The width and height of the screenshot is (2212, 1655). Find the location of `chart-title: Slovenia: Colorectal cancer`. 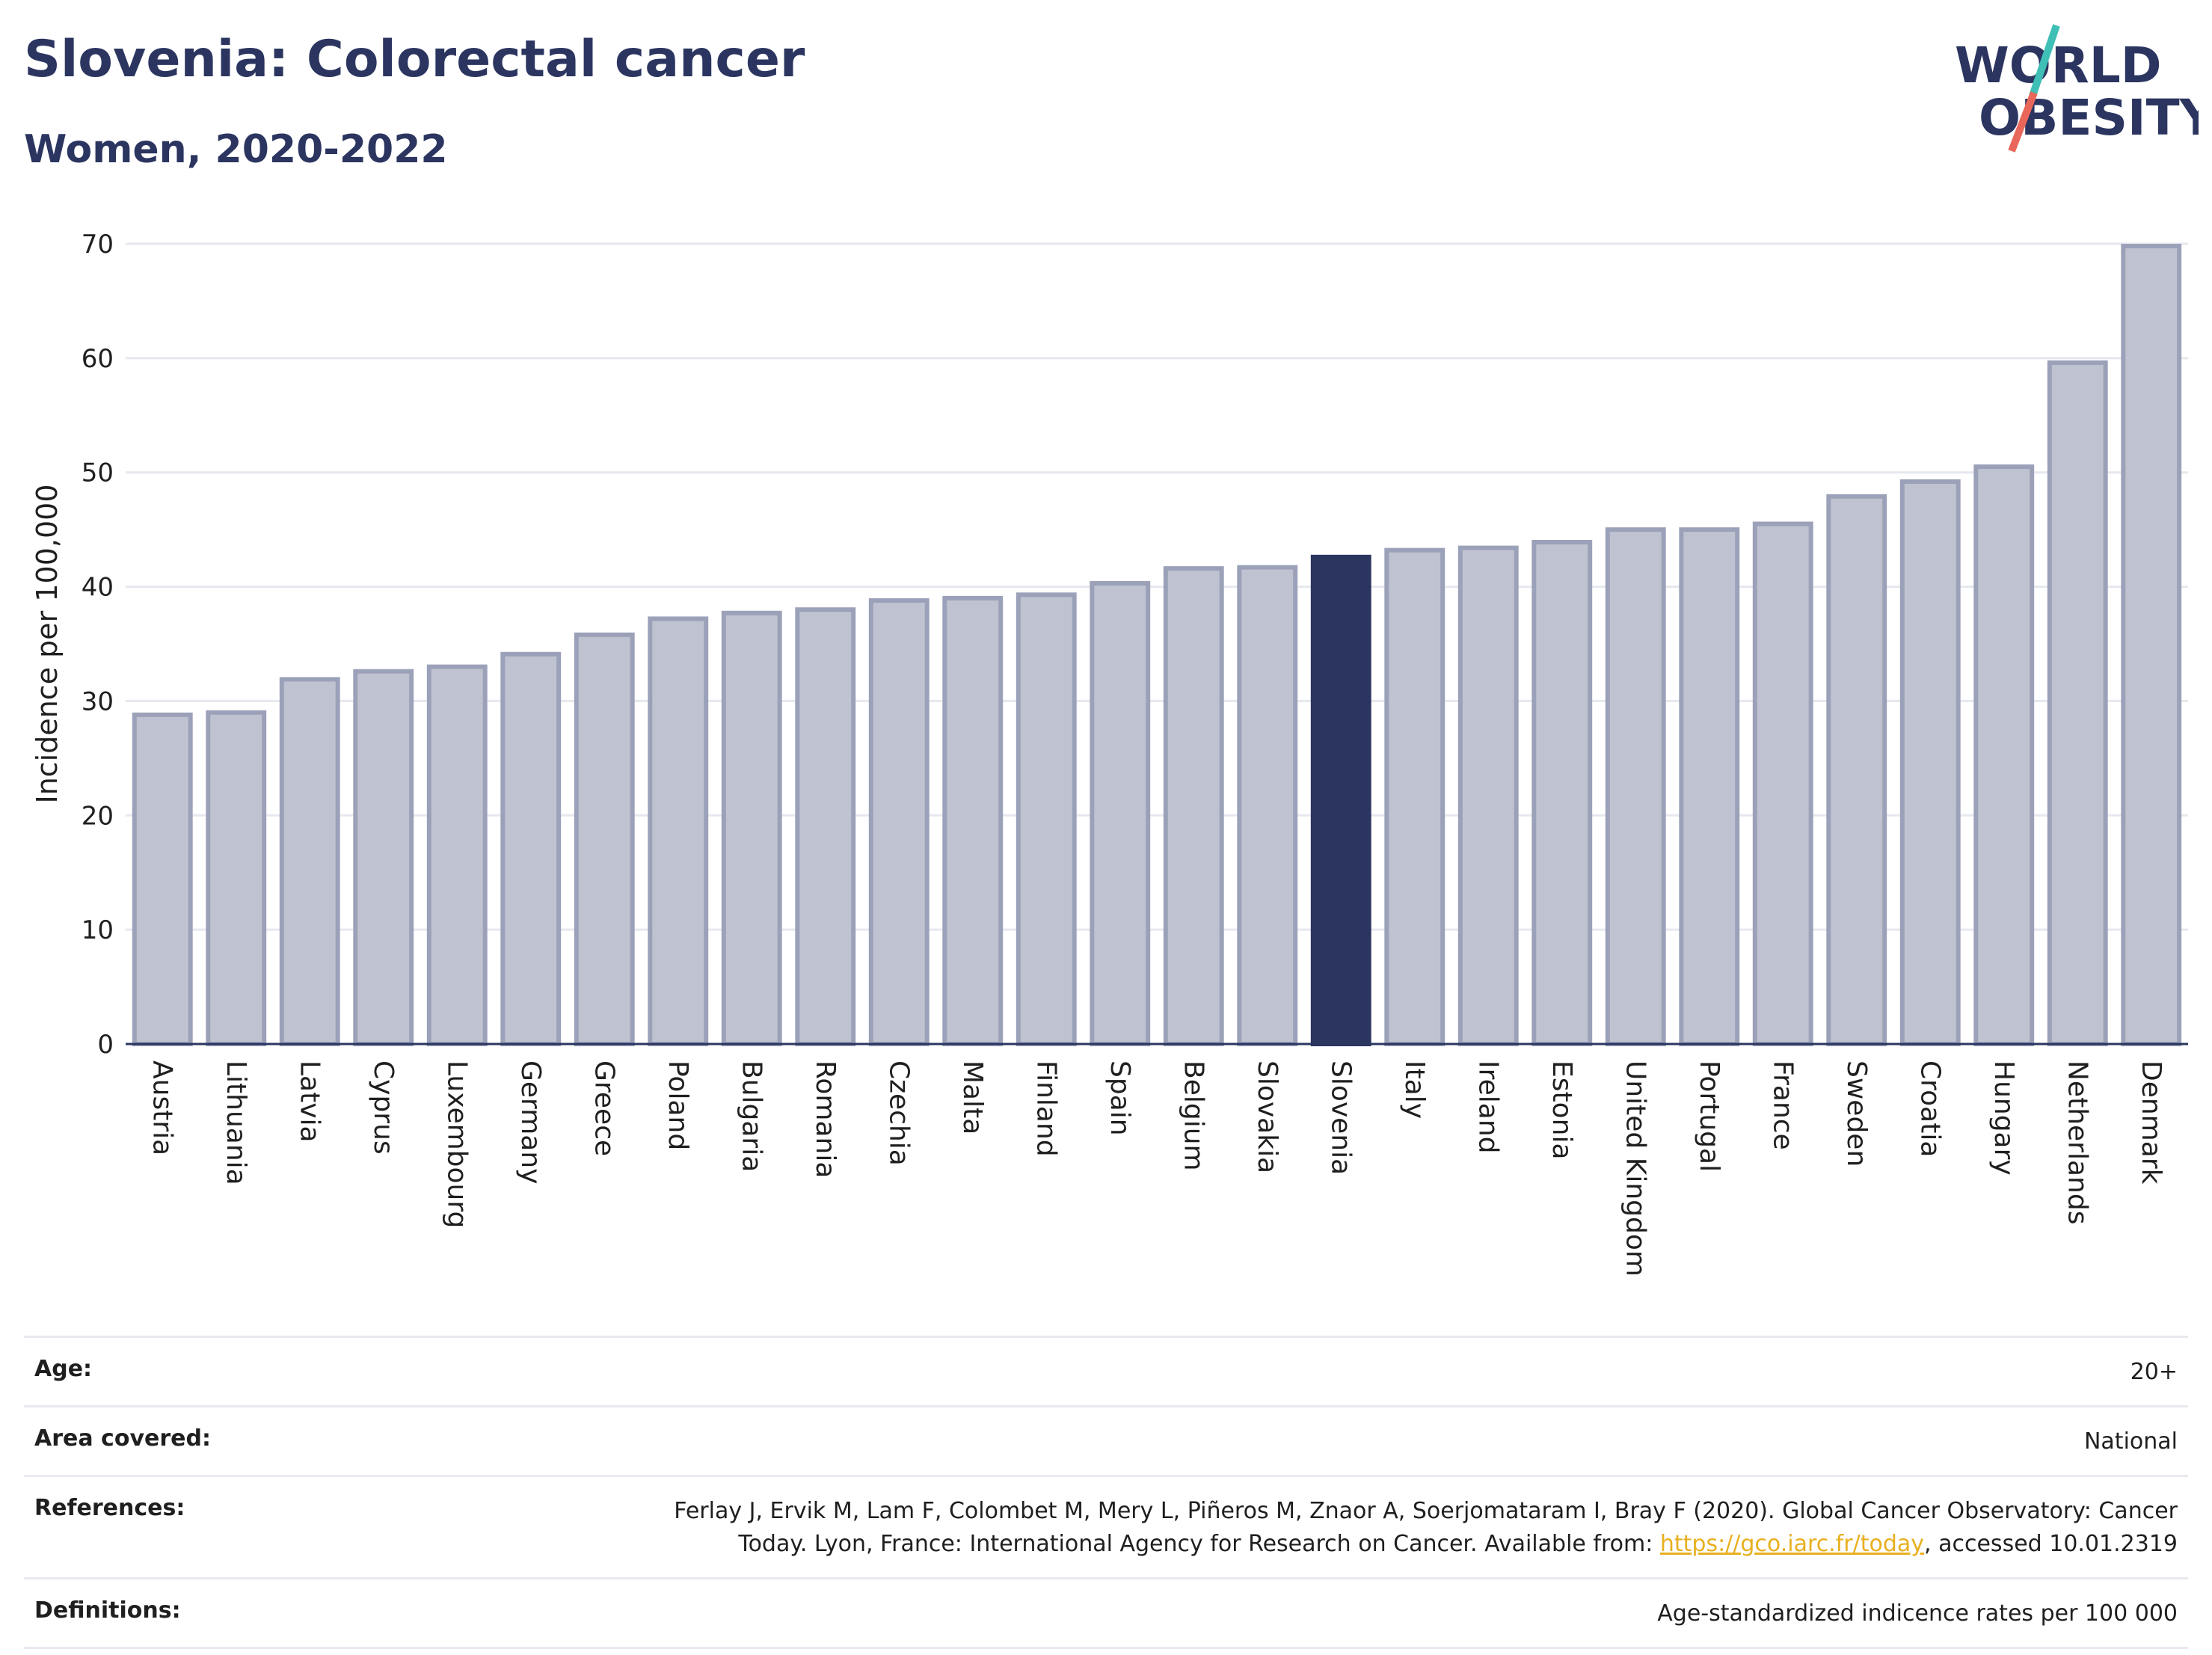

chart-title: Slovenia: Colorectal cancer is located at coordinates (414, 59).